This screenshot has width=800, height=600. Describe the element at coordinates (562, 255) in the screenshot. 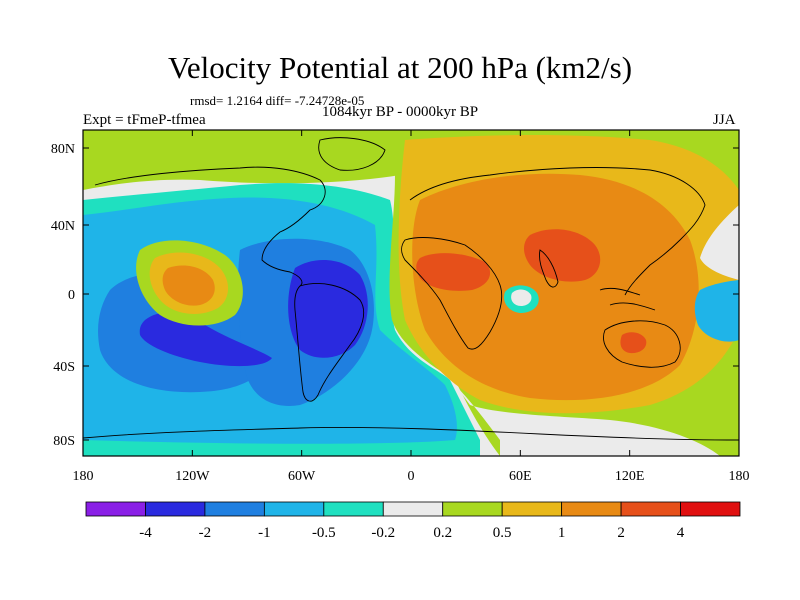

I see `field-asia-strong` at that location.